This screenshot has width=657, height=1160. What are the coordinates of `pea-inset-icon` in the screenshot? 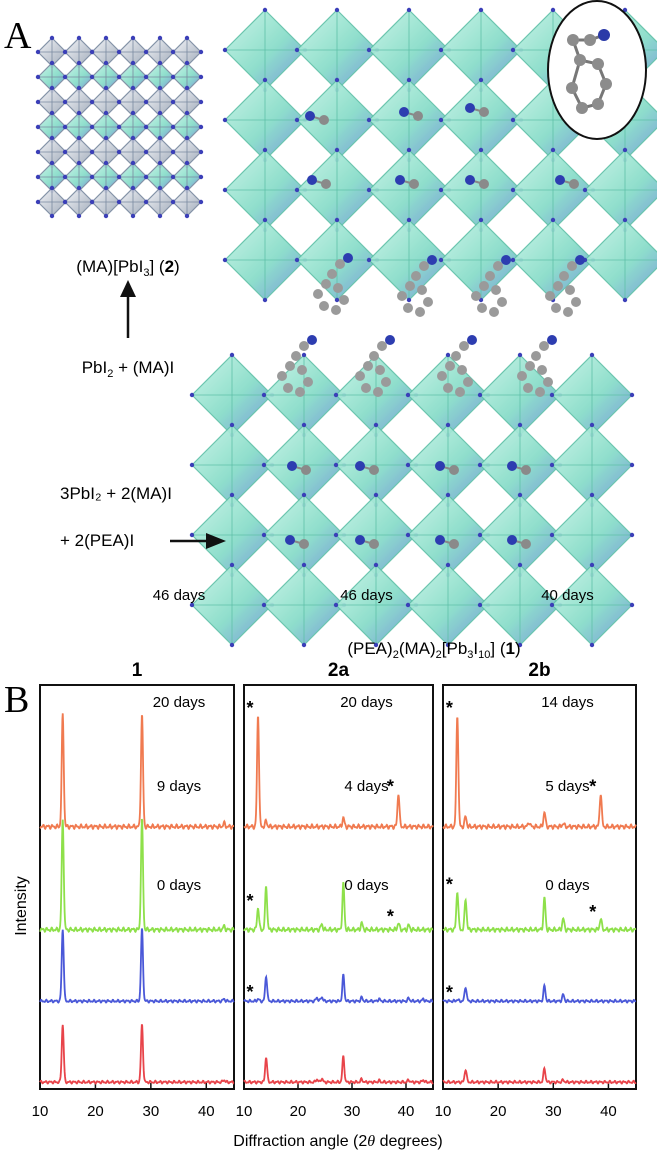 It's located at (597, 70).